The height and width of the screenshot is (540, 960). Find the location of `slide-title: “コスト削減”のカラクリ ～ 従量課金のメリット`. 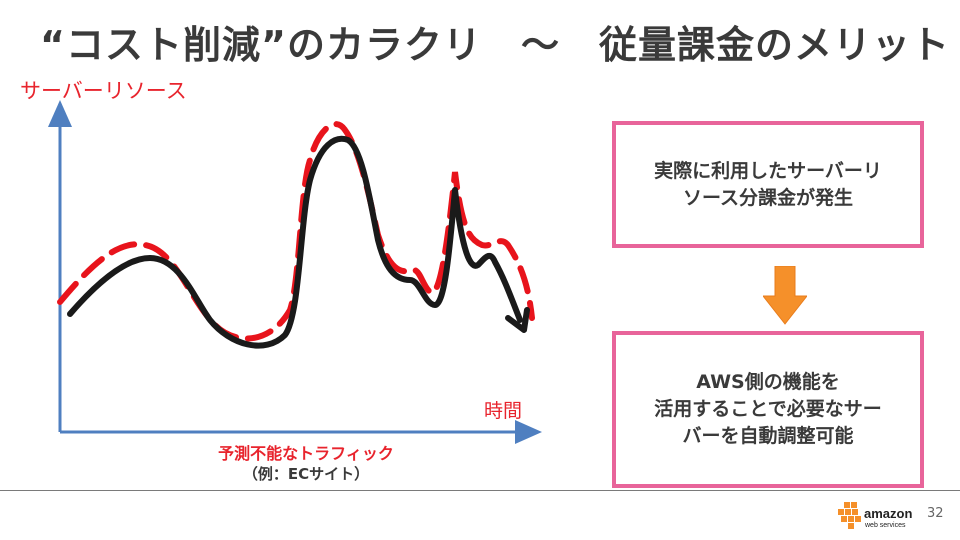

slide-title: “コスト削減”のカラクリ ～ 従量課金のメリット is located at coordinates (495, 45).